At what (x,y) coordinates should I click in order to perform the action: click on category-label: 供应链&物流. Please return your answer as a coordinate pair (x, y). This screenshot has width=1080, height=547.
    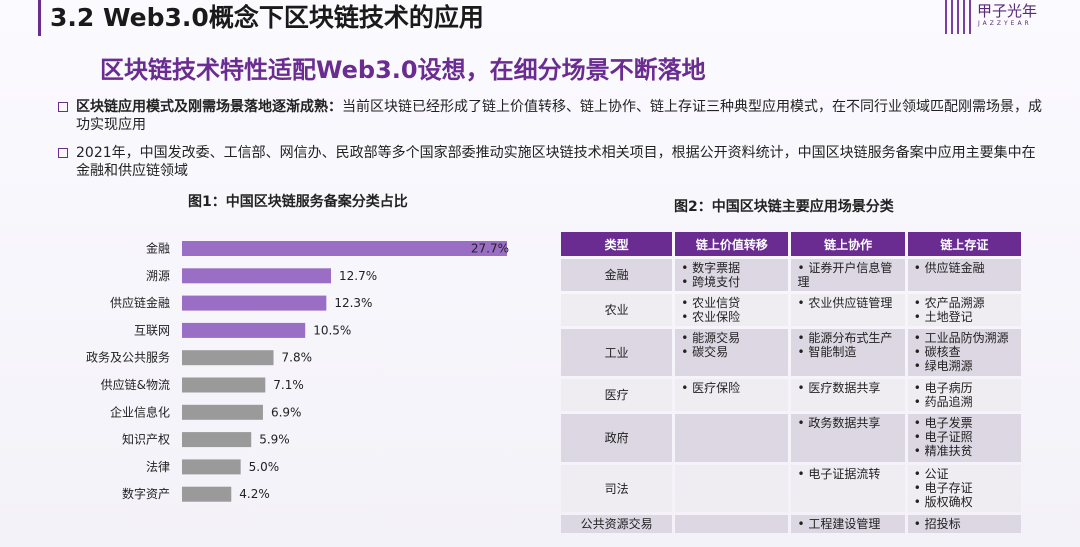
    Looking at the image, I should click on (135, 384).